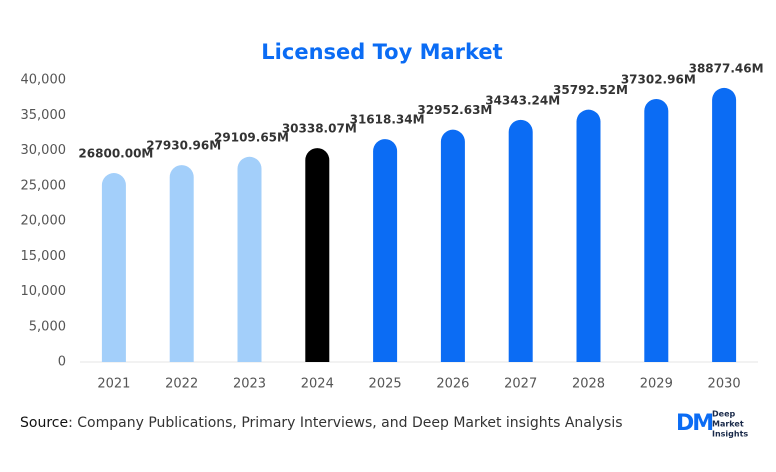 Image resolution: width=776 pixels, height=472 pixels. What do you see at coordinates (658, 80) in the screenshot?
I see `value-label: 37302.96M` at bounding box center [658, 80].